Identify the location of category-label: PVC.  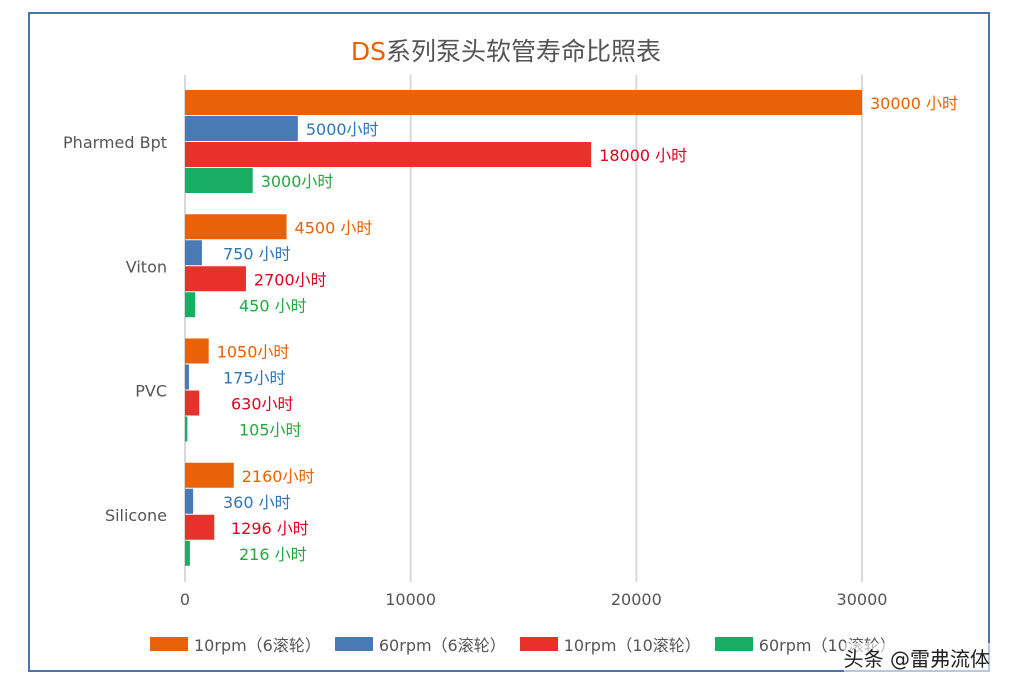
(151, 391).